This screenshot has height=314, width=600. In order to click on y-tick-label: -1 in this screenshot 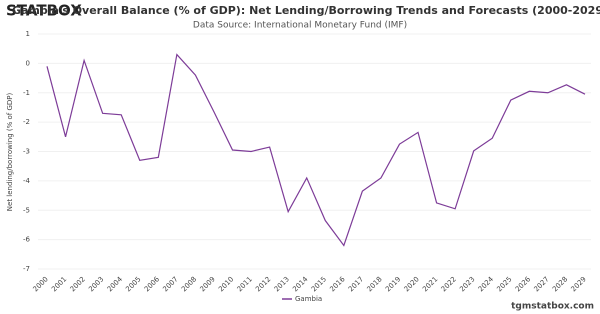, I will do `click(26, 93)`.